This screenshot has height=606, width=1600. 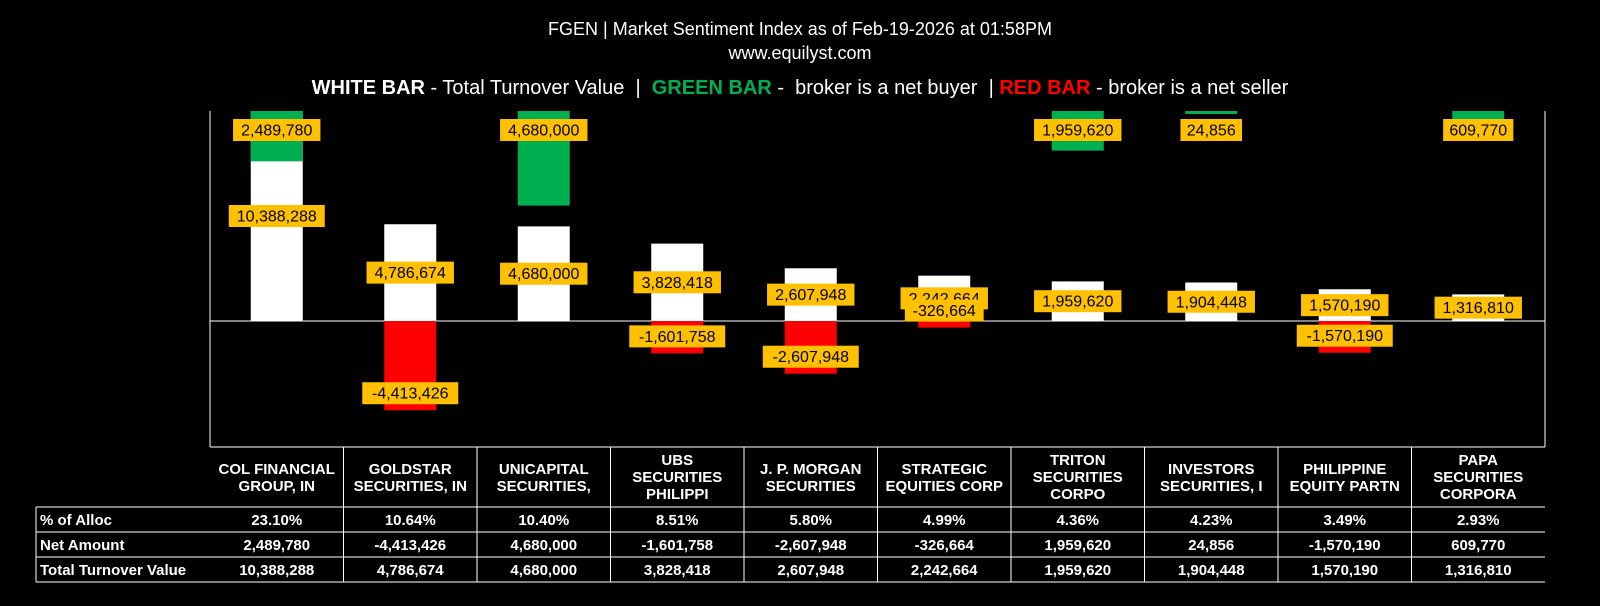 I want to click on table-cell: 2.93%, so click(x=1478, y=520).